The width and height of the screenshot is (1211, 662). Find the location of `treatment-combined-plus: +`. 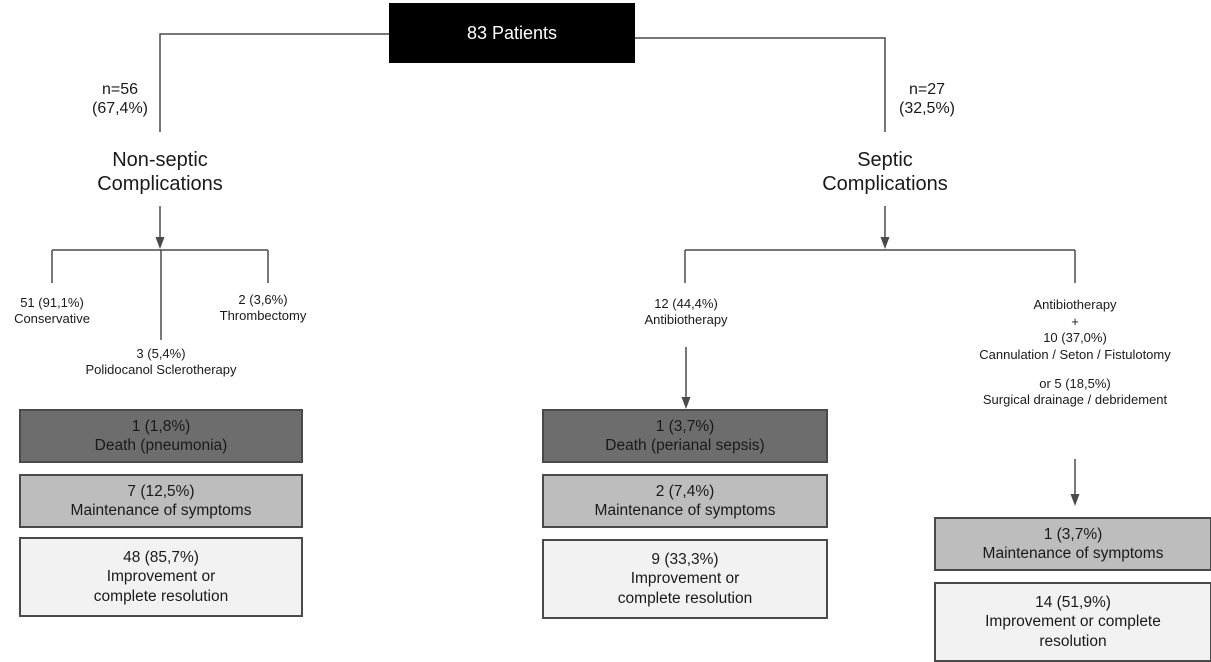

treatment-combined-plus: + is located at coordinates (1075, 321).